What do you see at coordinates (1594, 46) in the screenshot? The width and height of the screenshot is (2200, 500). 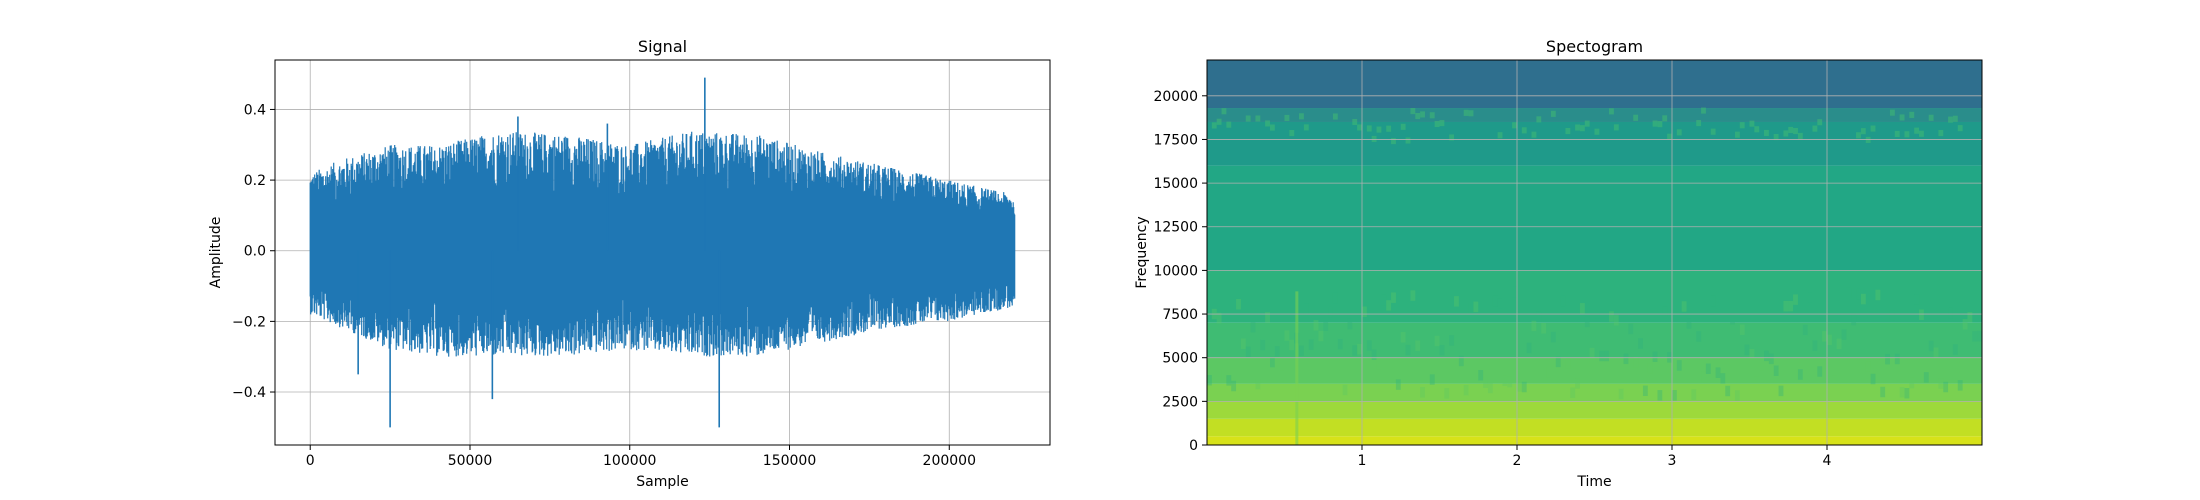 I see `spectrogram-title: Spectogram` at bounding box center [1594, 46].